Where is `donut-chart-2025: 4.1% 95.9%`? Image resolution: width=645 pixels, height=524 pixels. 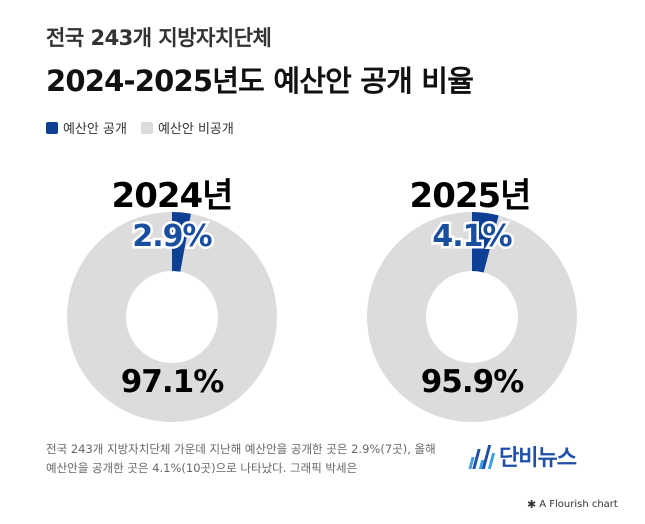
donut-chart-2025: 4.1% 95.9% is located at coordinates (472, 317).